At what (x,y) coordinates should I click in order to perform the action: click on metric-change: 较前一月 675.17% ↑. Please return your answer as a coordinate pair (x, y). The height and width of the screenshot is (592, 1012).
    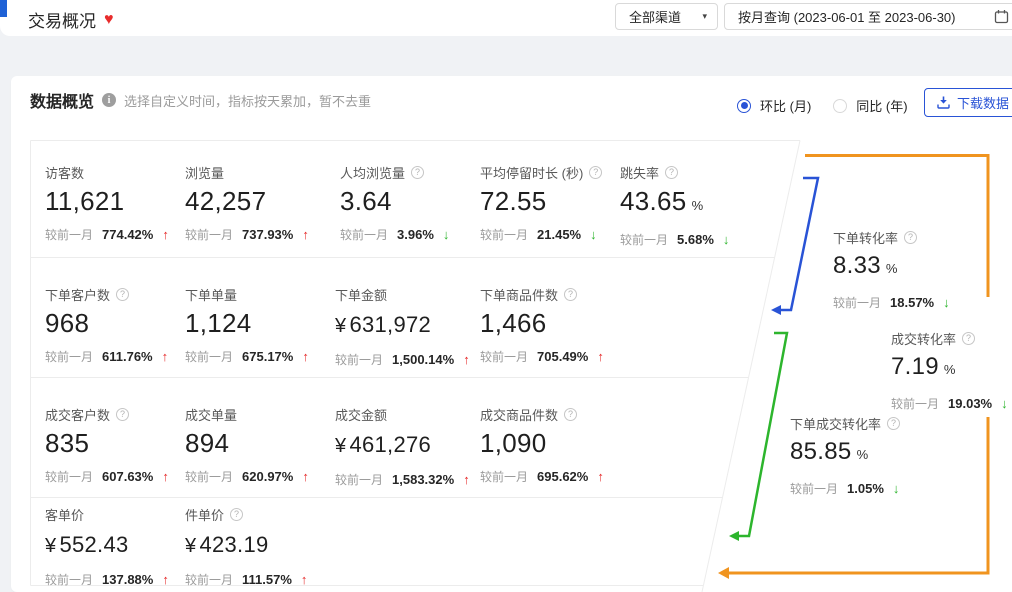
    Looking at the image, I should click on (247, 356).